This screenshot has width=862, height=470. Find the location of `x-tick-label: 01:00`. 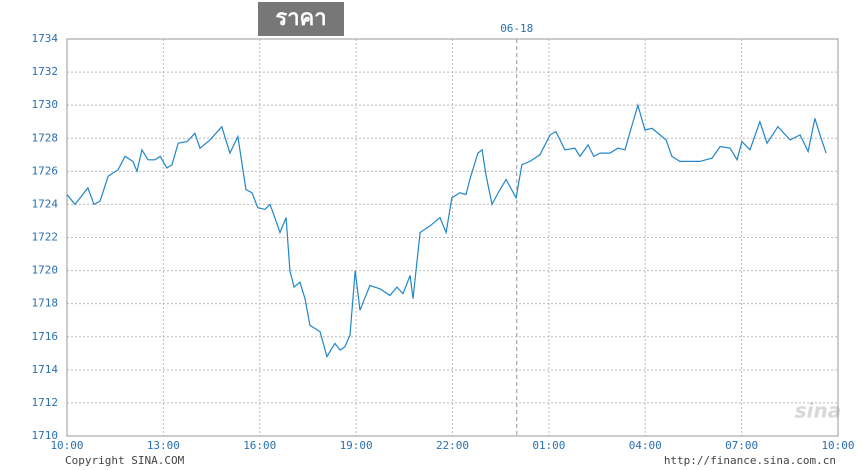

x-tick-label: 01:00 is located at coordinates (548, 445).